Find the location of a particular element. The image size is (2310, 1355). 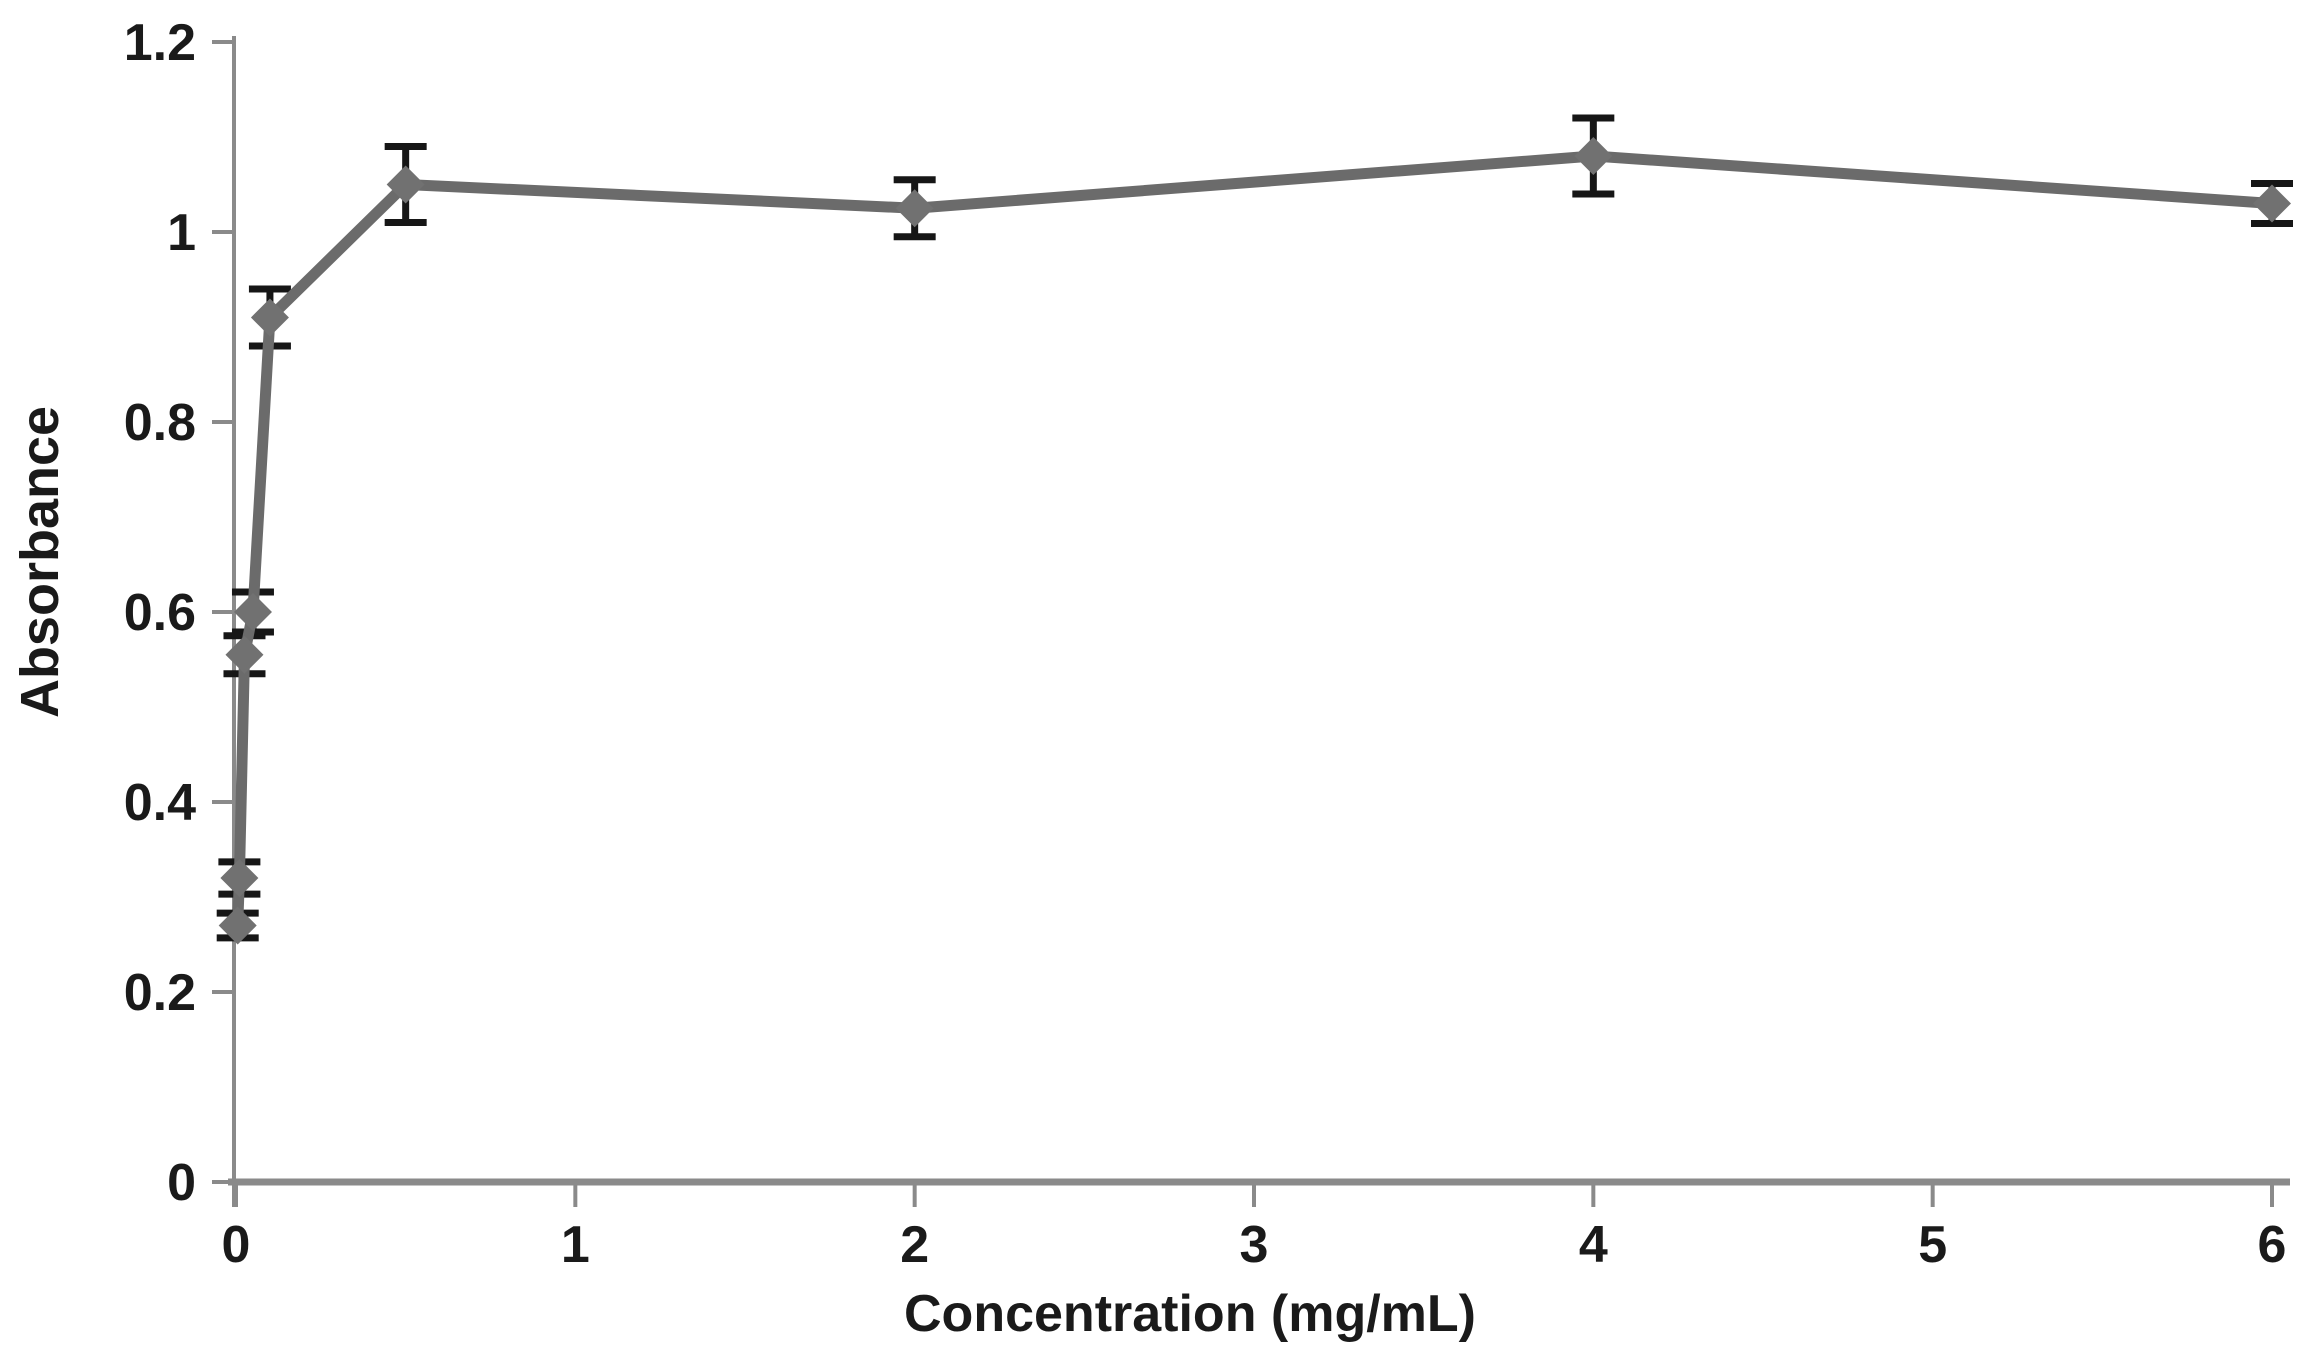

x-tick-label: 1 is located at coordinates (575, 1245).